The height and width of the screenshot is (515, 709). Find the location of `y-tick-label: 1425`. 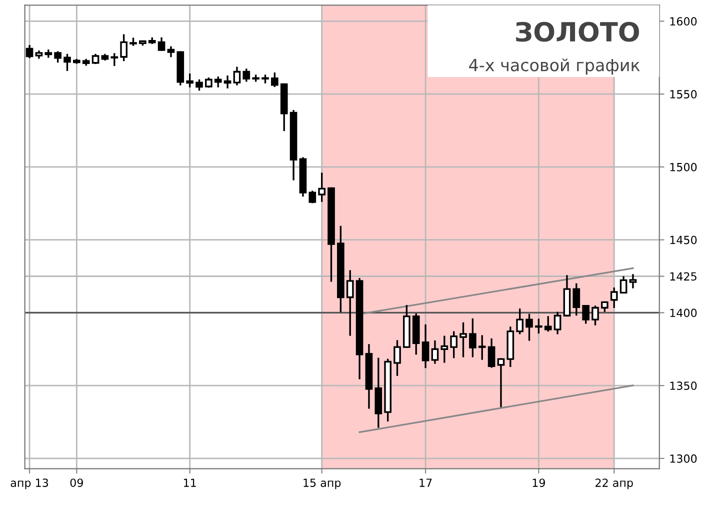

y-tick-label: 1425 is located at coordinates (683, 276).